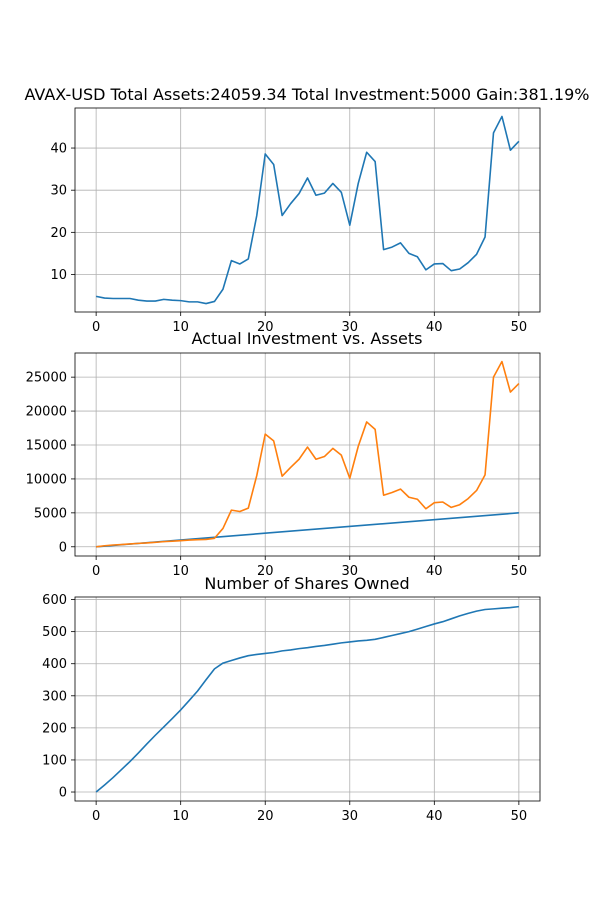 Image resolution: width=600 pixels, height=900 pixels. Describe the element at coordinates (50, 513) in the screenshot. I see `y-tick-label: 5000` at that location.